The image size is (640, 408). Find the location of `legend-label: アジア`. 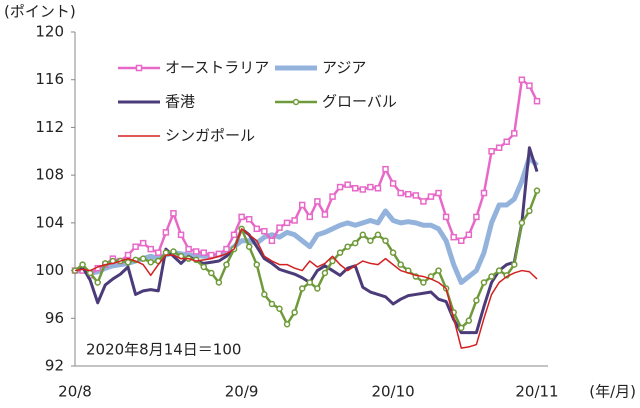

legend-label: アジア is located at coordinates (344, 68).